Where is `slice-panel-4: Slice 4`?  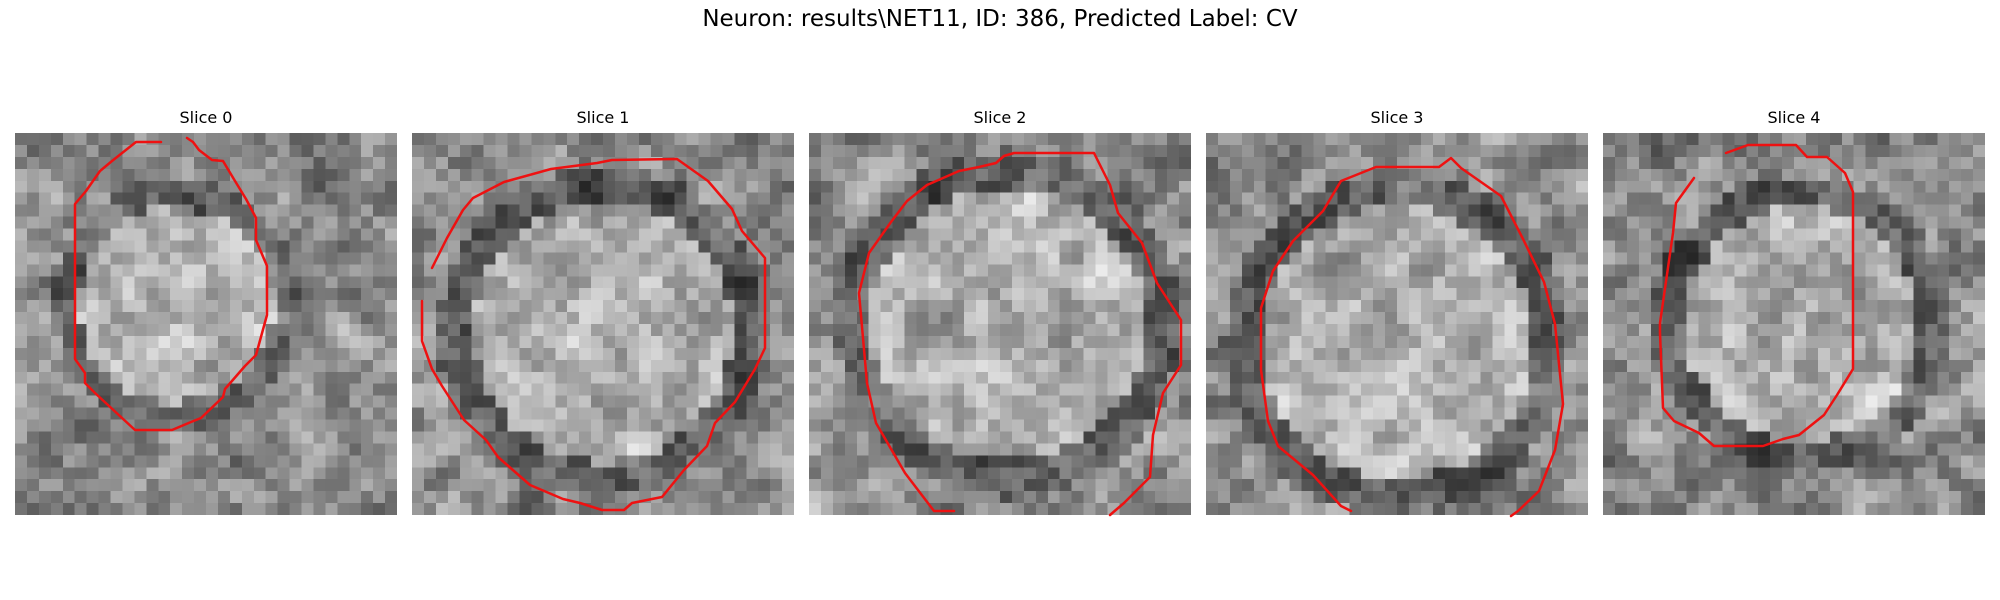
slice-panel-4: Slice 4 is located at coordinates (1794, 311).